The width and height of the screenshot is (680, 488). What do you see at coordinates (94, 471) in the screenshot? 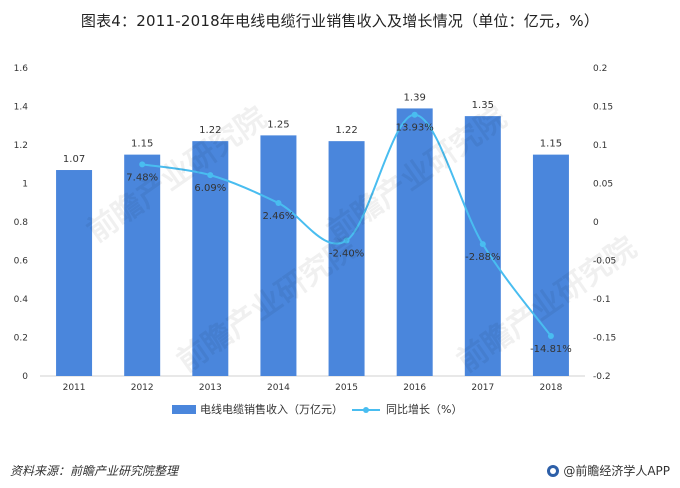
I see `source-note: 资料来源：前瞻产业研究院整理` at bounding box center [94, 471].